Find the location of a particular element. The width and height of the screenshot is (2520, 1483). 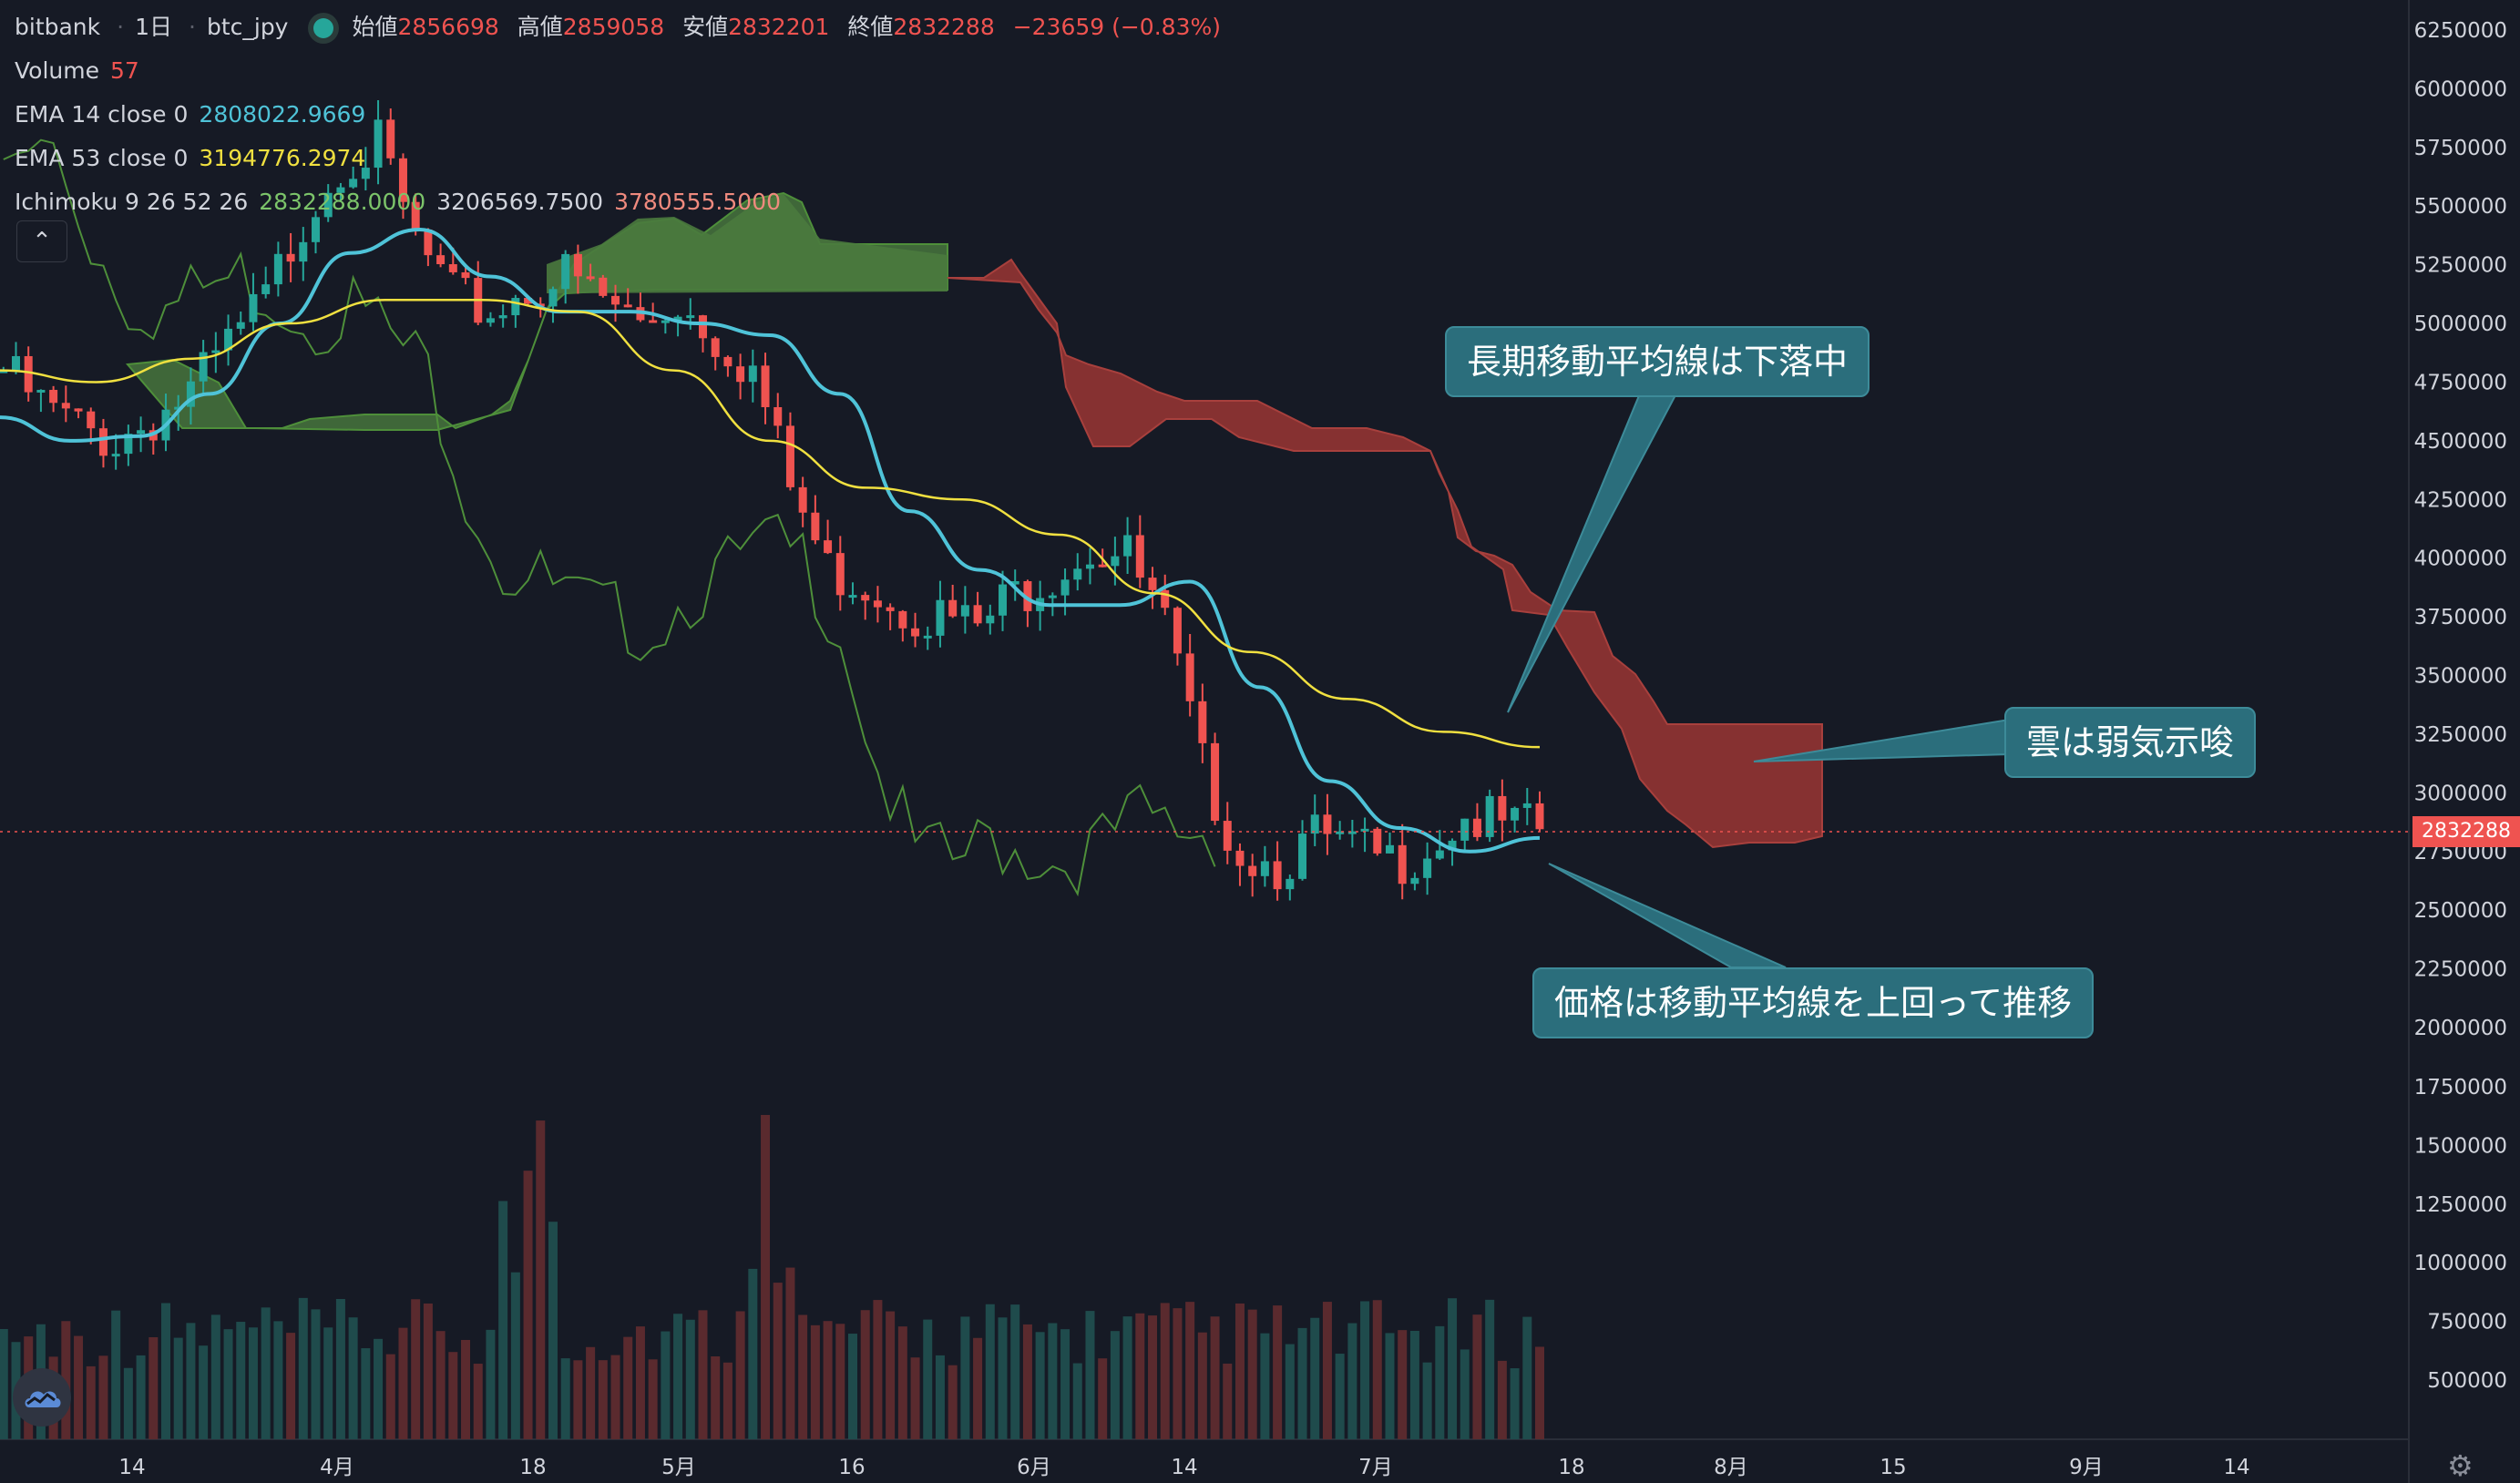

settings-gear-icon: ⚙ is located at coordinates (2461, 1465).